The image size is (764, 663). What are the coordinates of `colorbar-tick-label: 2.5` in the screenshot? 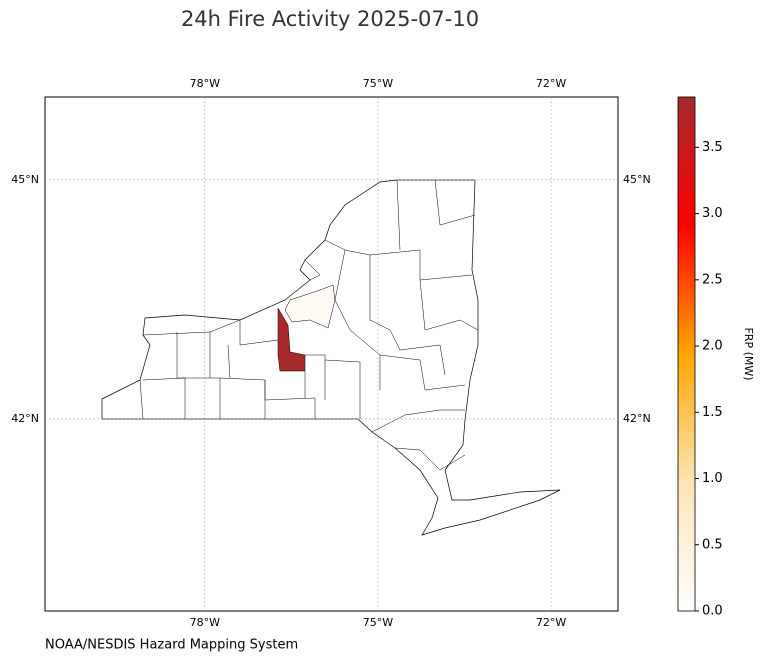 It's located at (712, 279).